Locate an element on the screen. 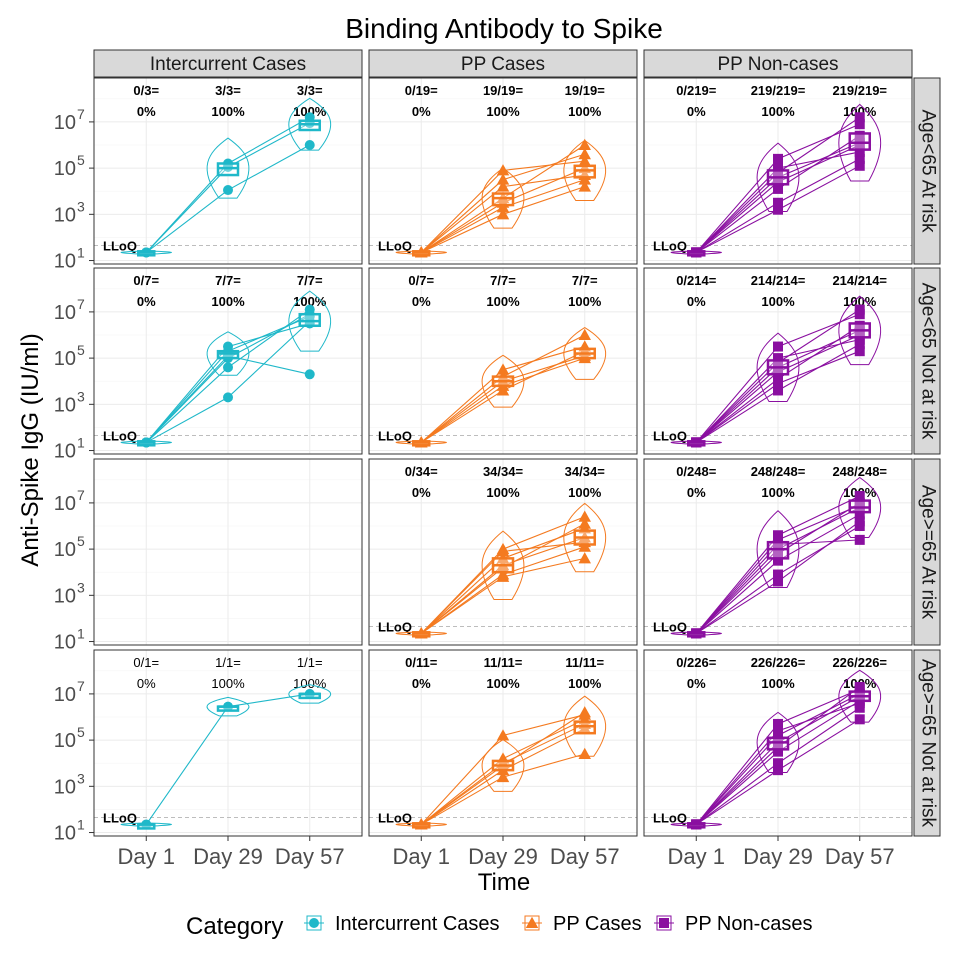 This screenshot has width=960, height=960. chart-title: Binding Antibody to Spike is located at coordinates (504, 28).